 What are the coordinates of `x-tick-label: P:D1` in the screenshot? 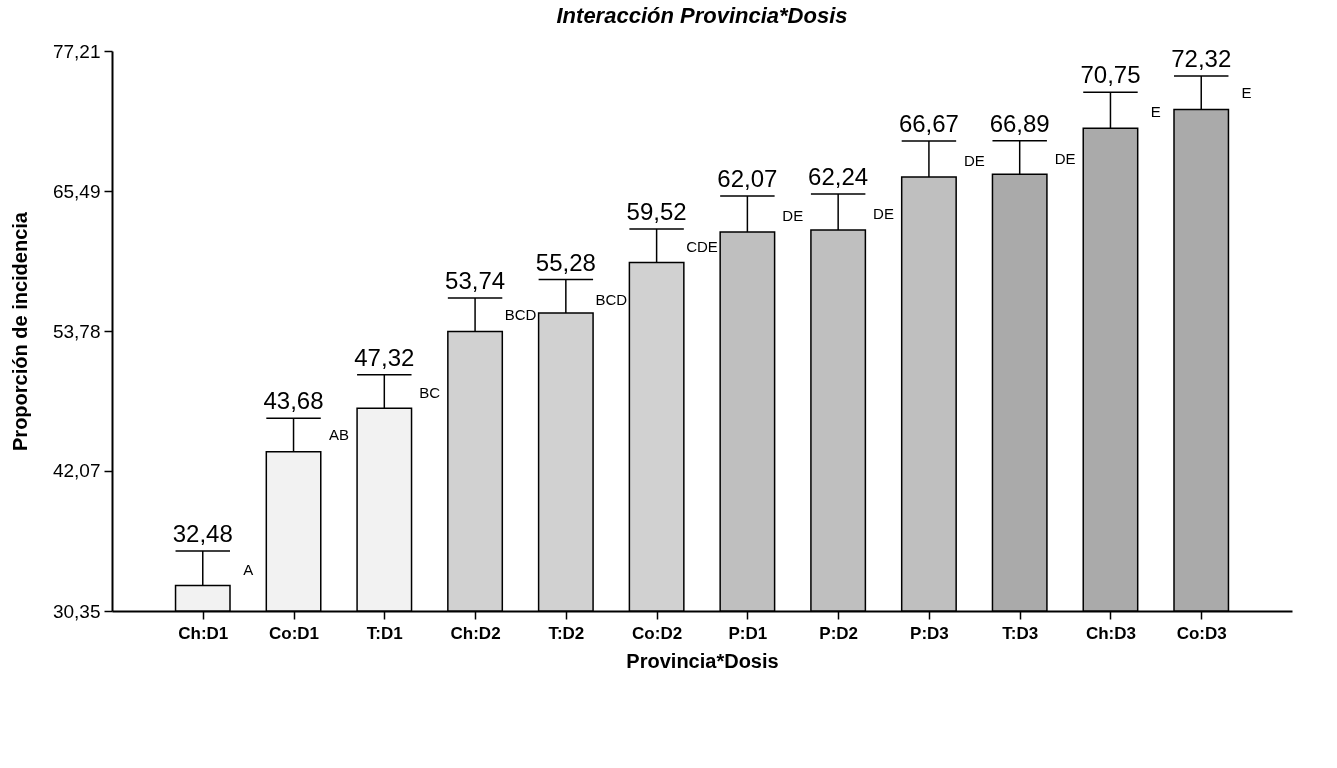 It's located at (748, 633).